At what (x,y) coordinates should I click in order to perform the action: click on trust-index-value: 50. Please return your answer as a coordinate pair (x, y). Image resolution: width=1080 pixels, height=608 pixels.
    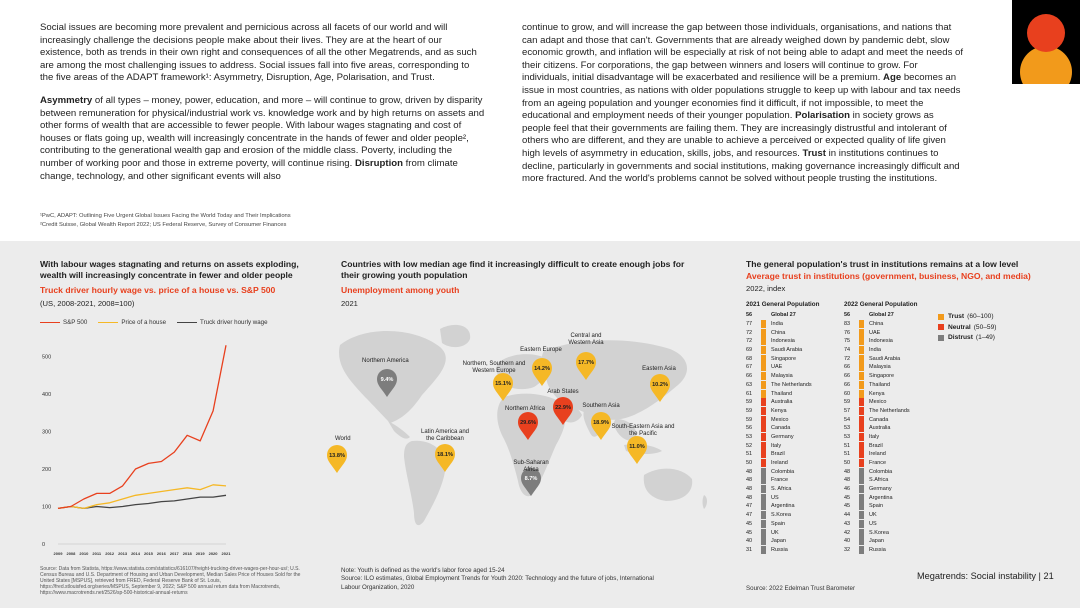
    Looking at the image, I should click on (749, 463).